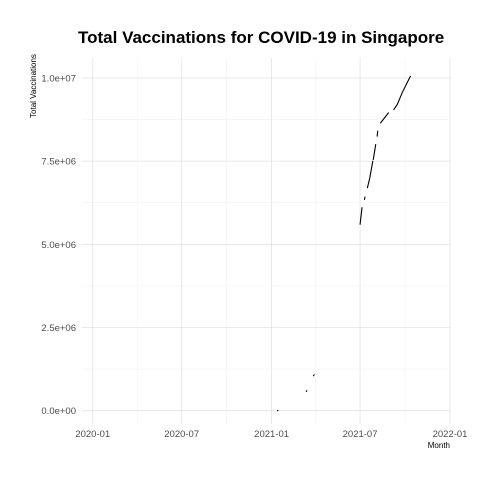 The image size is (480, 480). What do you see at coordinates (439, 445) in the screenshot?
I see `x-axis-label: Month` at bounding box center [439, 445].